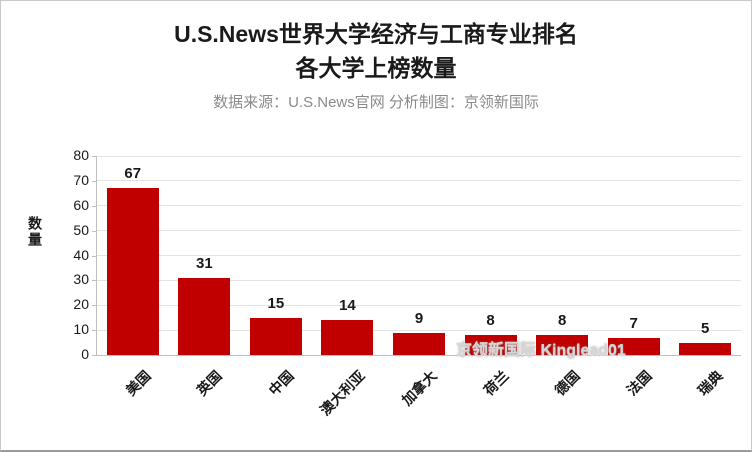 This screenshot has height=452, width=752. I want to click on watermark-text: 京领新国际 Kinglead01, so click(541, 350).